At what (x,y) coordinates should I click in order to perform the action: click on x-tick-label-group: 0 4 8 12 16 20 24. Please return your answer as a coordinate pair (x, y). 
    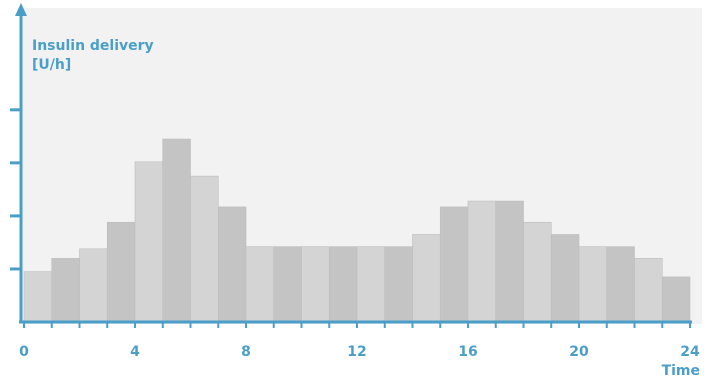
    Looking at the image, I should click on (359, 352).